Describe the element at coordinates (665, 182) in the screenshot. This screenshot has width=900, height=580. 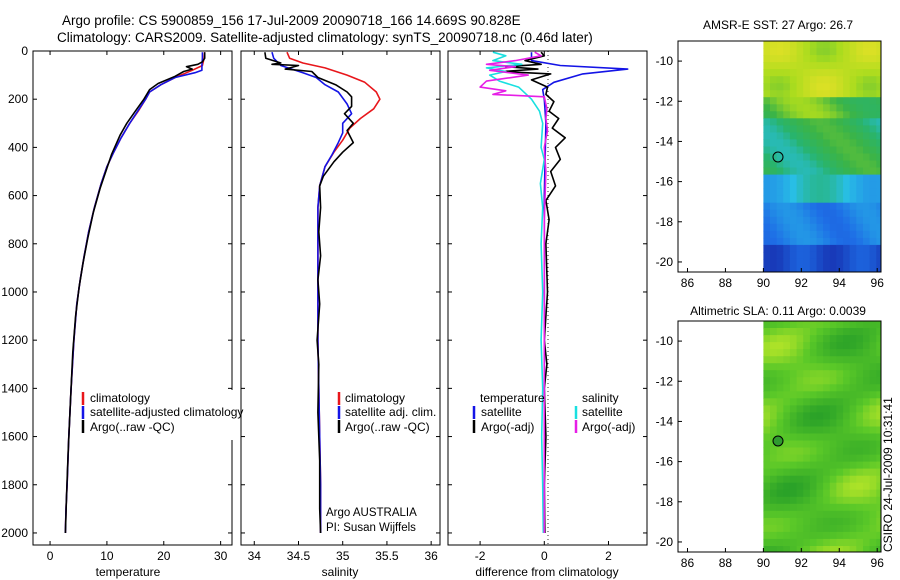
I see `y-tick-label: -16` at that location.